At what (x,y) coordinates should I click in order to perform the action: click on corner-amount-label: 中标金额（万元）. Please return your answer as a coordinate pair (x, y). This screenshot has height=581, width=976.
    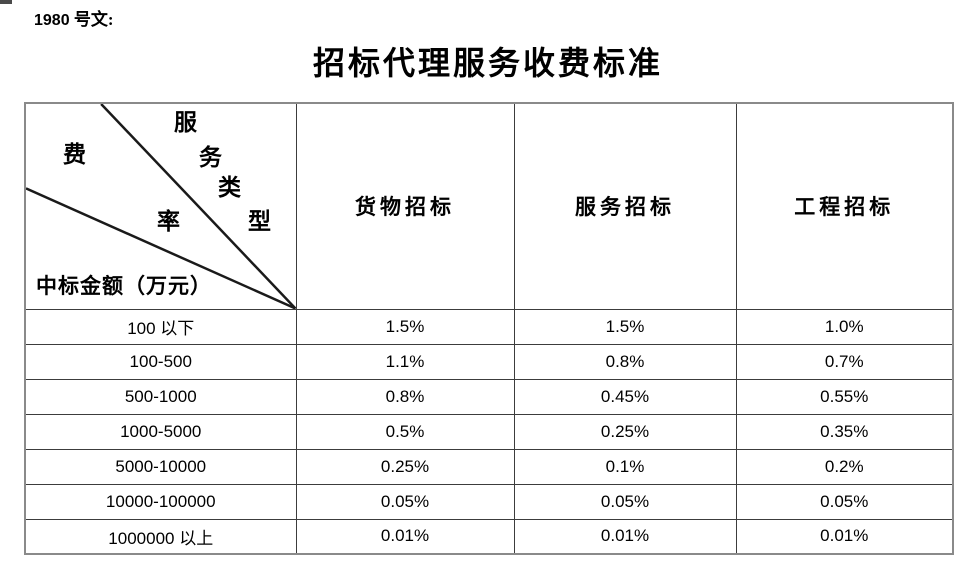
    Looking at the image, I should click on (124, 286).